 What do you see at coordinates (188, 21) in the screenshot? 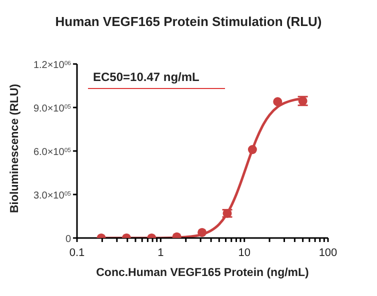
I see `chart-title: Human VEGF165 Protein Stimulation (RLU)` at bounding box center [188, 21].